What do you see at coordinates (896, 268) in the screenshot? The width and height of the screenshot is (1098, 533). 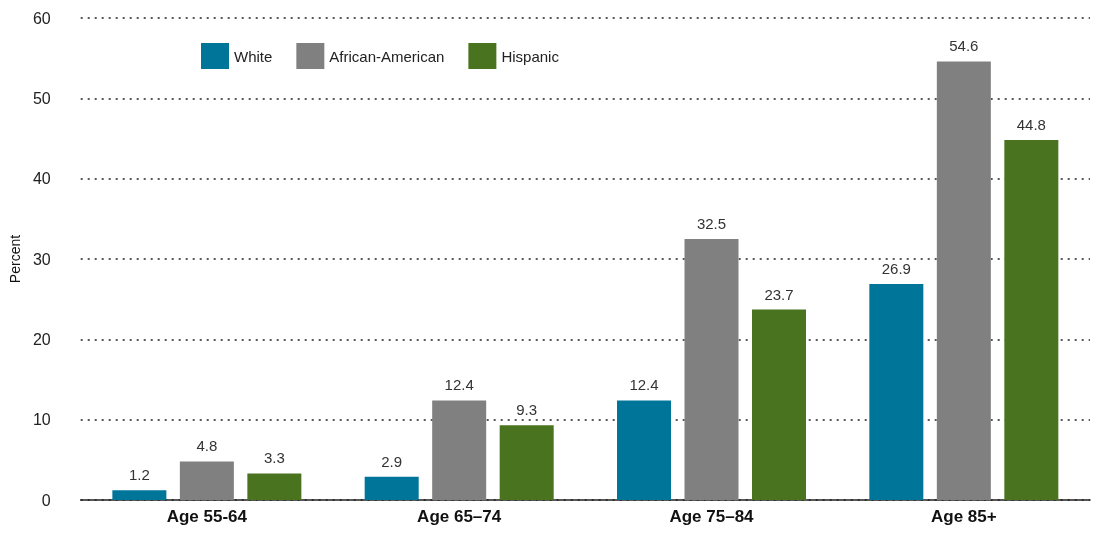 I see `data-label: 26.9` at bounding box center [896, 268].